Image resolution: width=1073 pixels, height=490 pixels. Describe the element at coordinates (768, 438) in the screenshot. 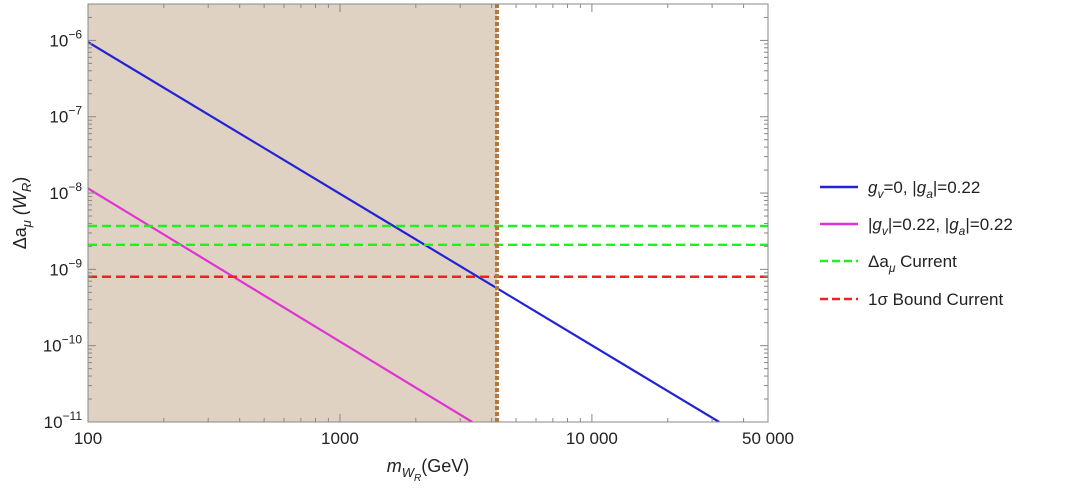

I see `x-tick-label: 50 000` at that location.